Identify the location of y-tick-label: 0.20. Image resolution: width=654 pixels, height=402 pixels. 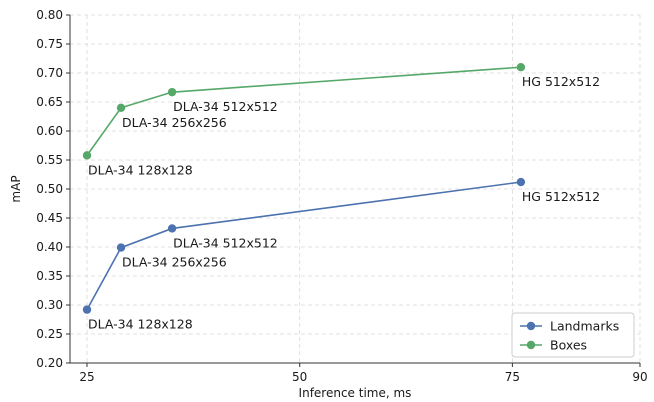
(49, 363).